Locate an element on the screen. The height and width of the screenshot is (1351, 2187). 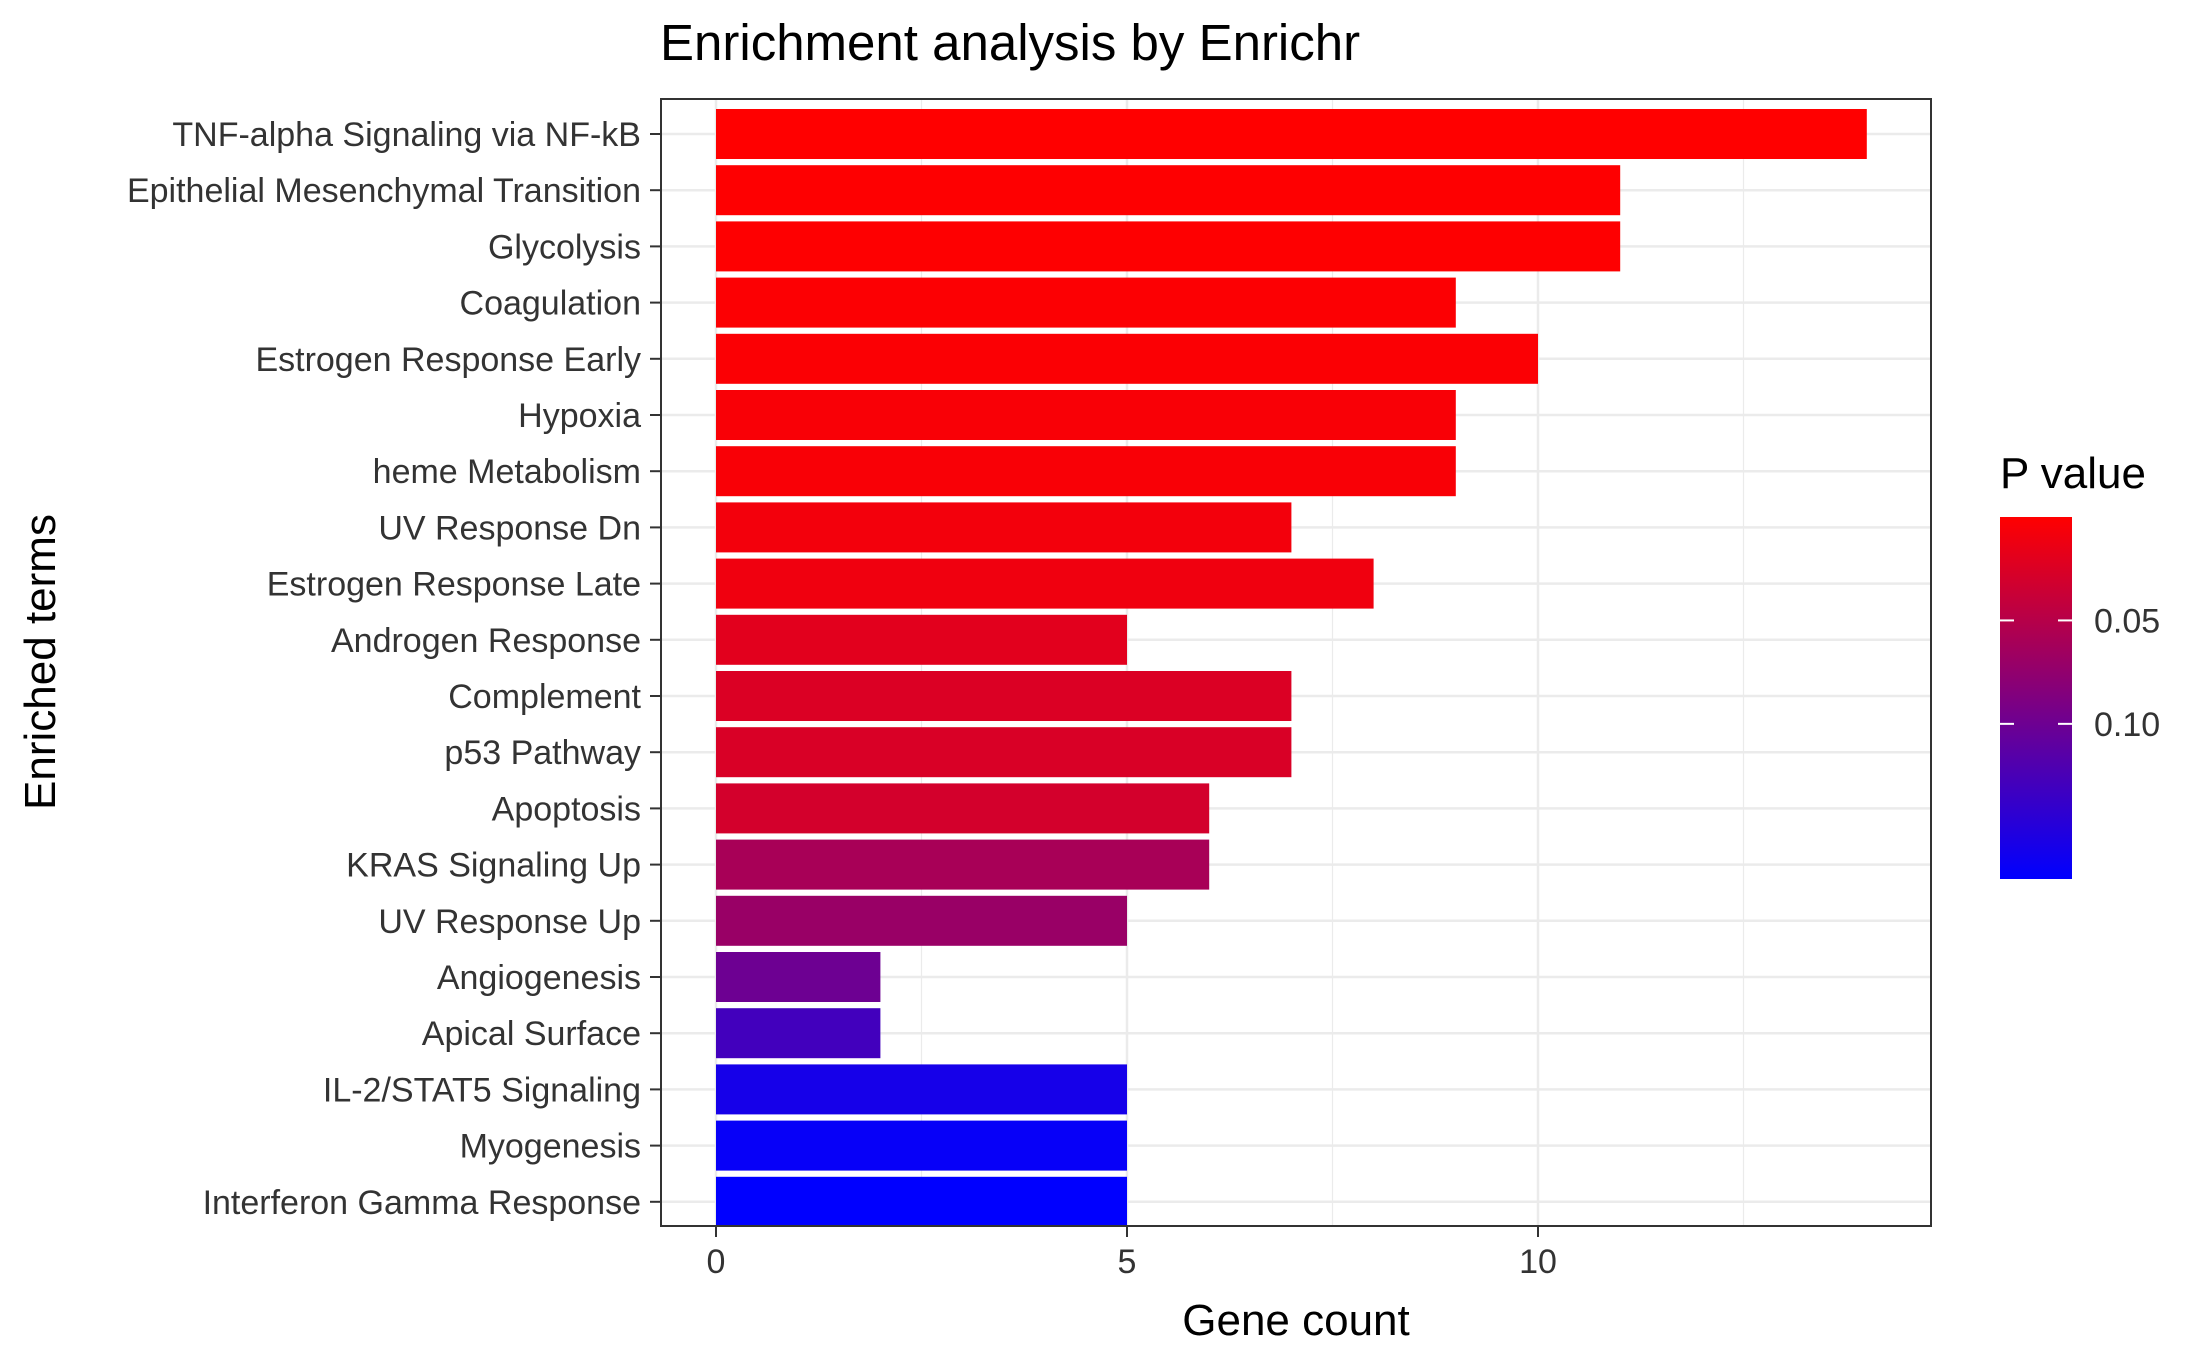
y-tick-label: KRAS Signaling Up is located at coordinates (493, 866).